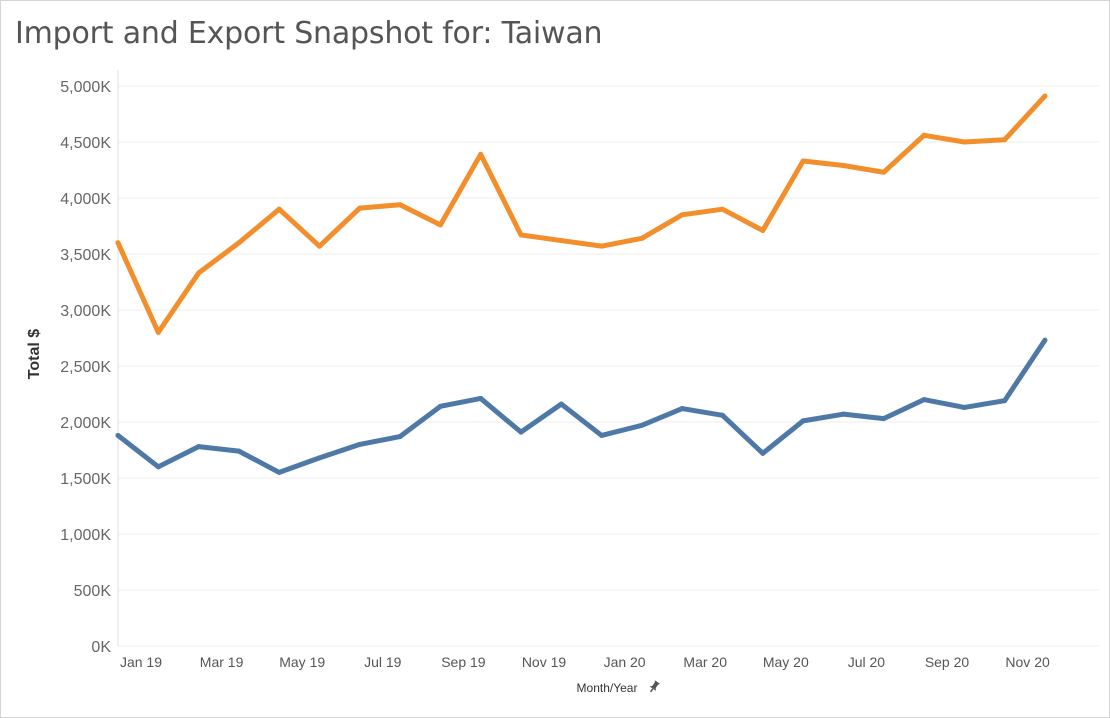 This screenshot has width=1110, height=718. I want to click on chart-title: Import and Export Snapshot for: Taiwan, so click(309, 33).